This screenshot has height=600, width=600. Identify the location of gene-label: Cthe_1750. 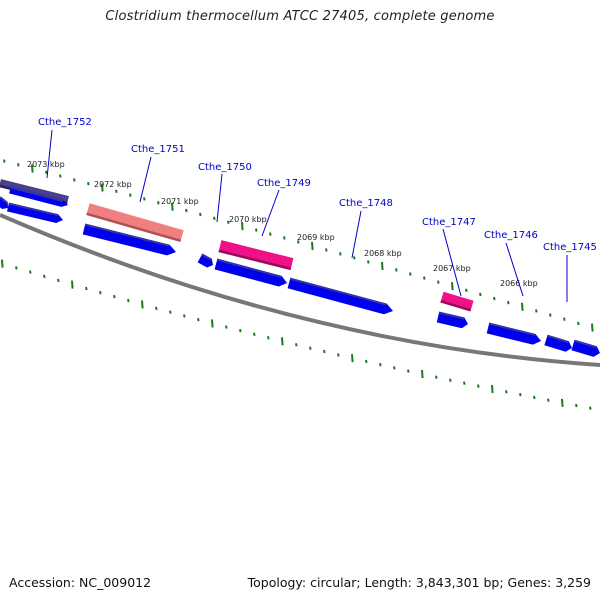
(225, 167).